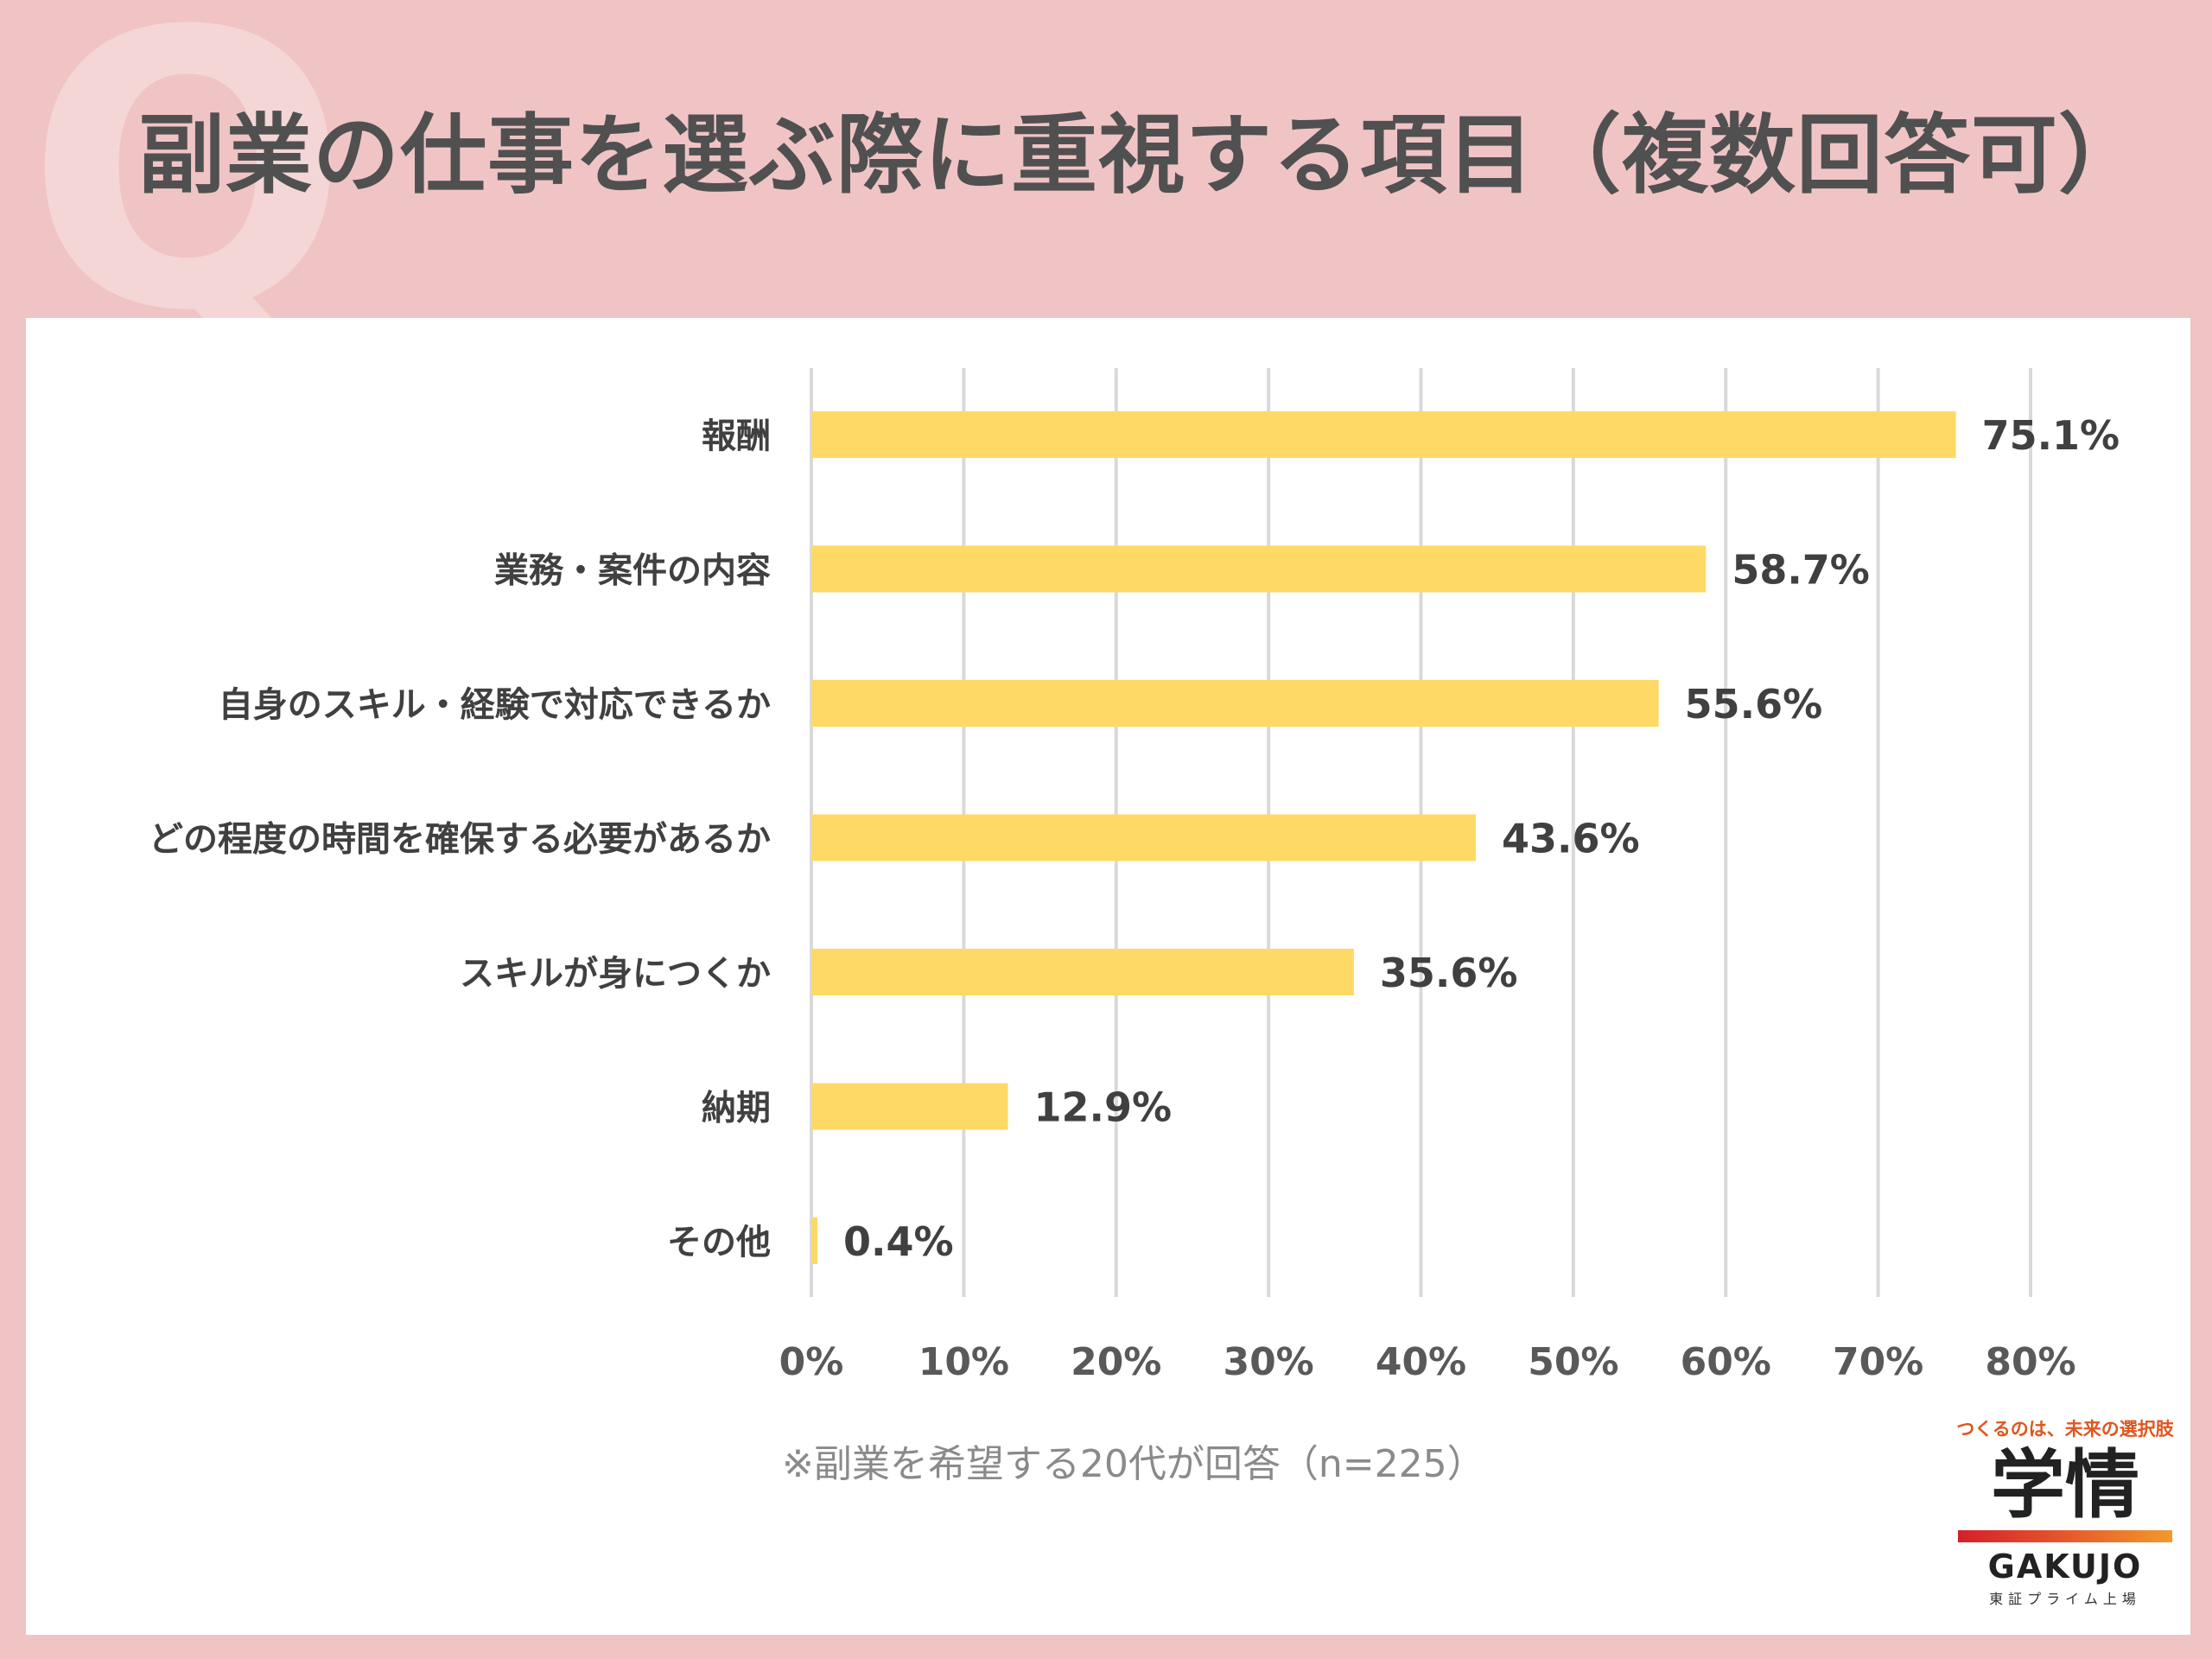  I want to click on x-tick-label: 80%, so click(2030, 1362).